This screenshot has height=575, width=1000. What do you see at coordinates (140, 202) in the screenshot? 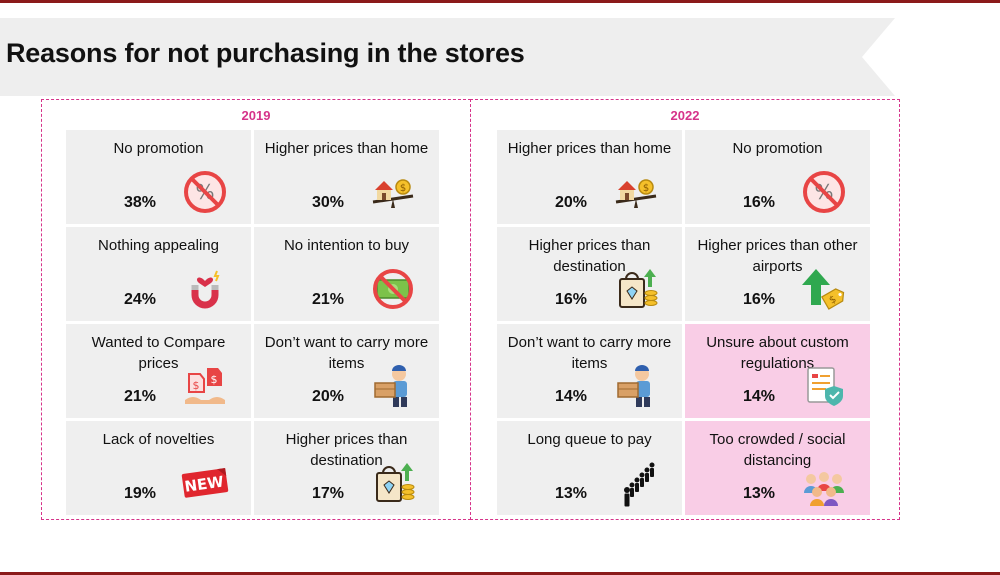
I see `reason-percentage: 38%` at bounding box center [140, 202].